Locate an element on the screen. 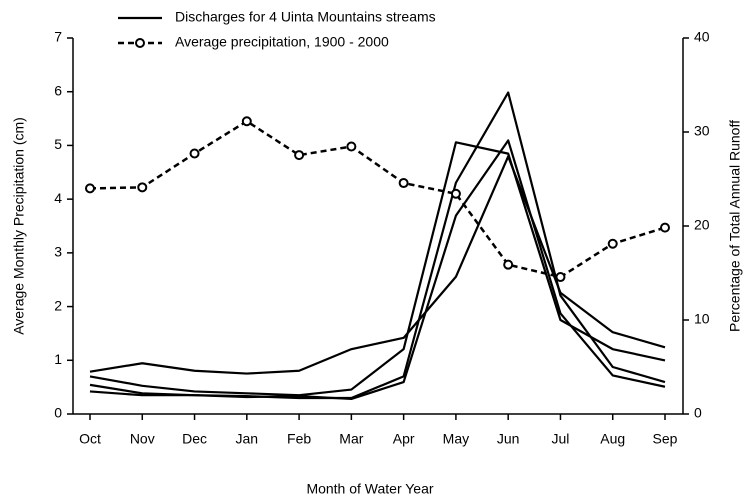 Image resolution: width=745 pixels, height=501 pixels. y2-axis-title: Percentage of Total Annual Runoff is located at coordinates (735, 226).